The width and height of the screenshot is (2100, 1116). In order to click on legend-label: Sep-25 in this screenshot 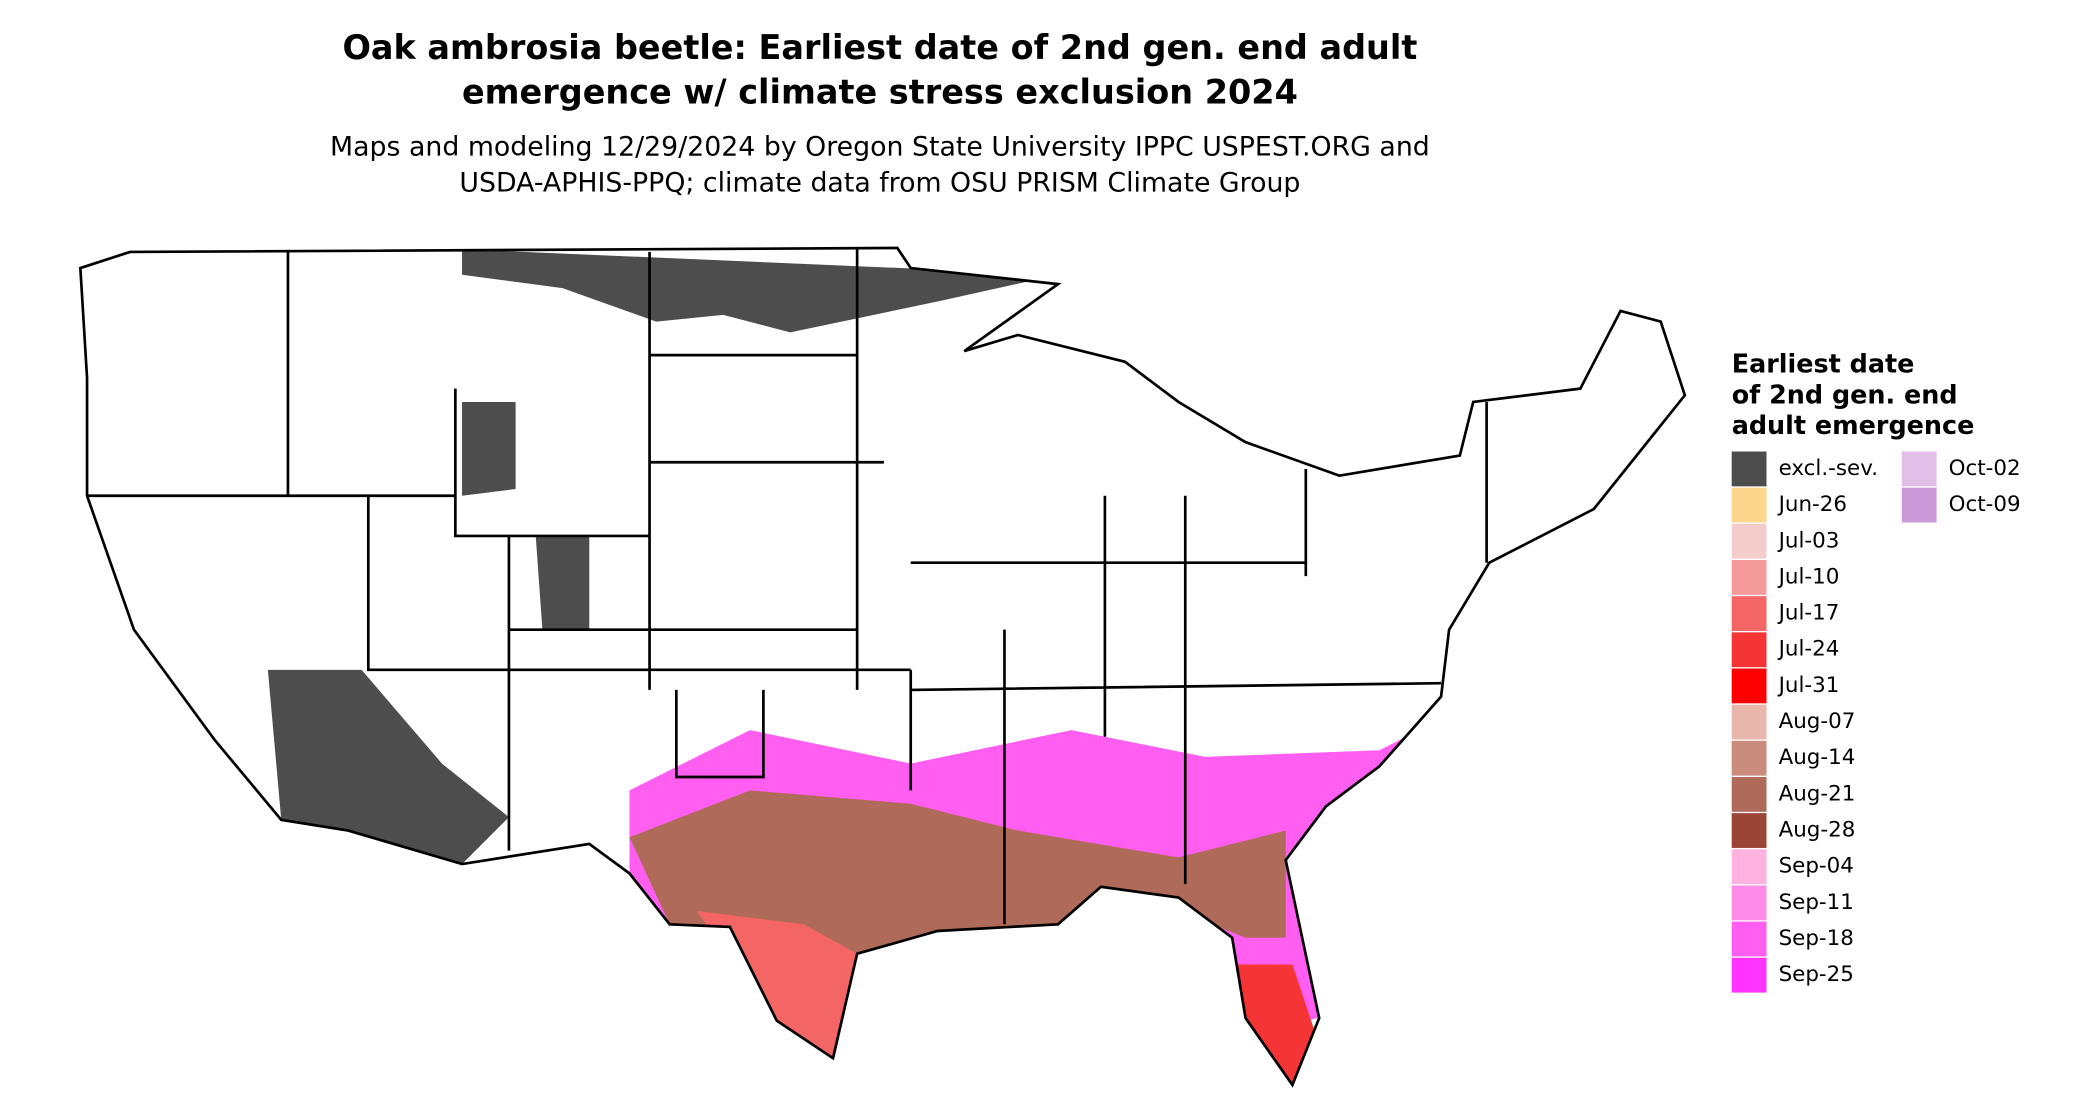, I will do `click(1816, 974)`.